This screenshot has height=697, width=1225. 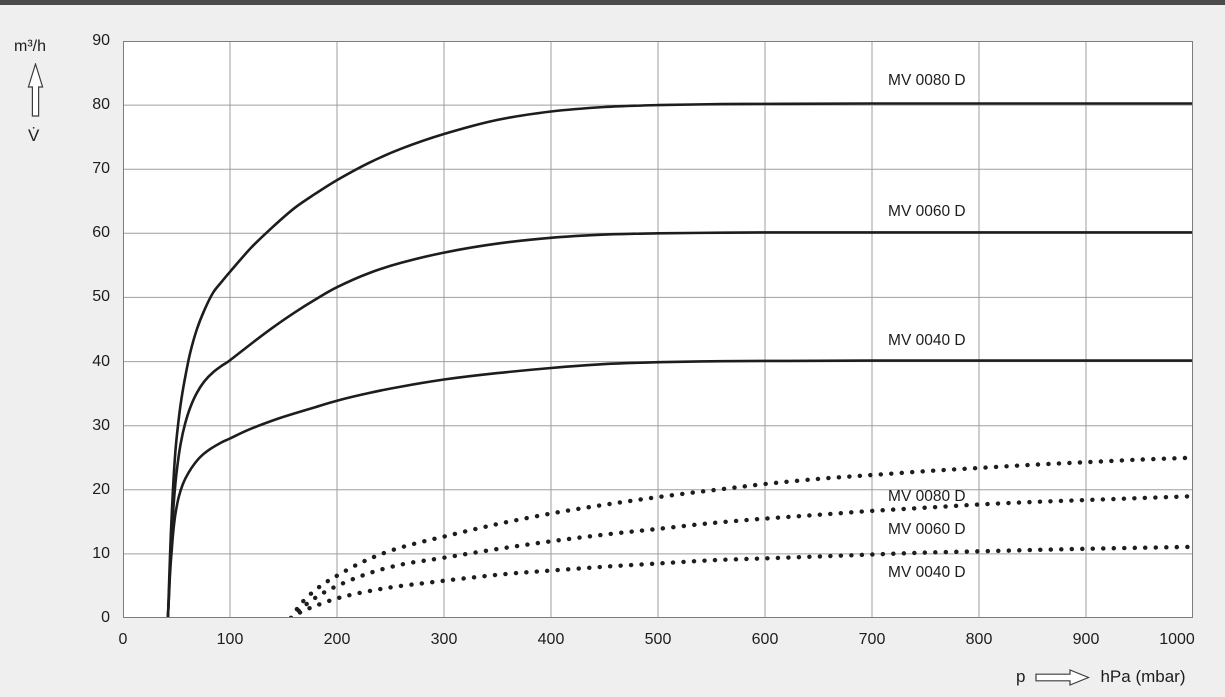 What do you see at coordinates (1063, 677) in the screenshot?
I see `pressure-direction-right-arrow-icon` at bounding box center [1063, 677].